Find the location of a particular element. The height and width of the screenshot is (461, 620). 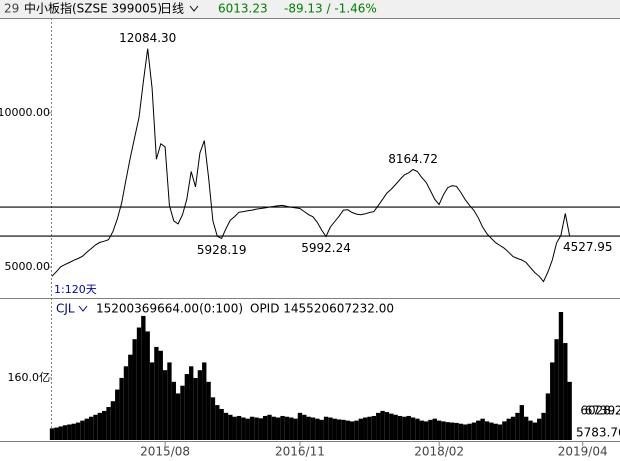

value-label: 6028.21 is located at coordinates (600, 411).